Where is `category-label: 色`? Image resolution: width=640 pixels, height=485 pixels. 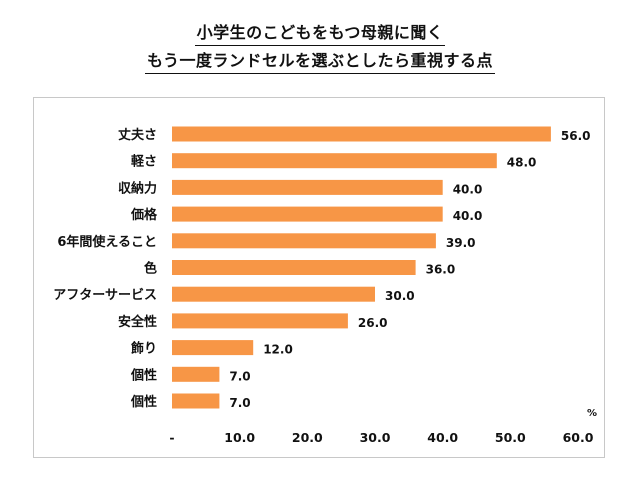
category-label: 色 is located at coordinates (150, 269).